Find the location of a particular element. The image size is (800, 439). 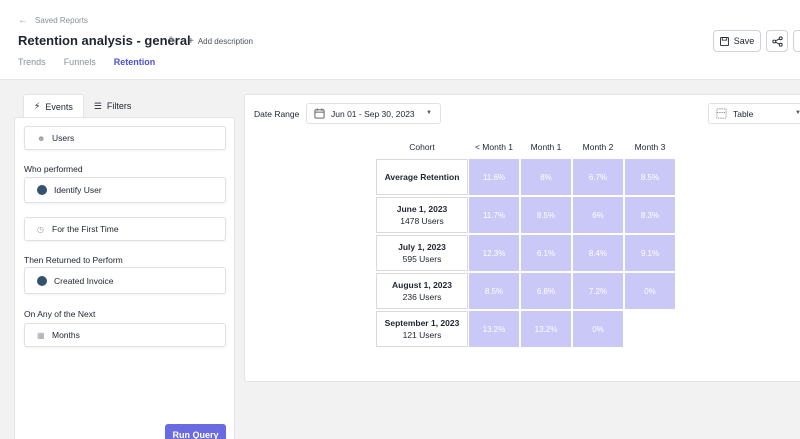

retention-cell: 11.7% is located at coordinates (494, 215).